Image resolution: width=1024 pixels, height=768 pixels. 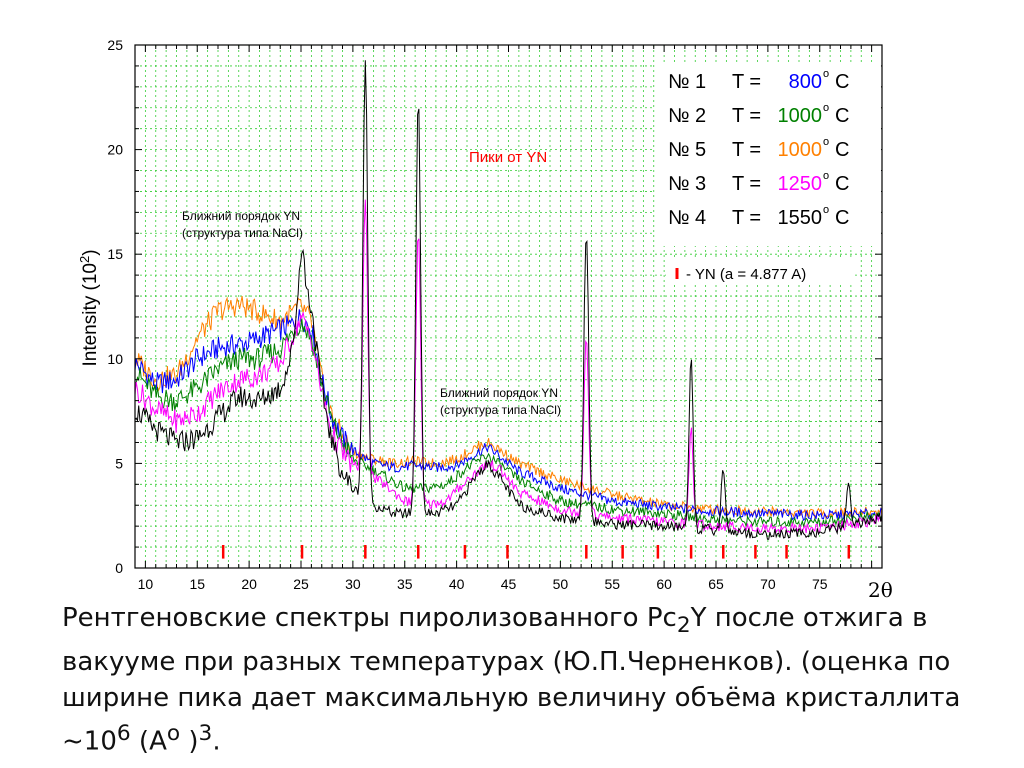 I want to click on x-tick-label: 20, so click(x=249, y=584).